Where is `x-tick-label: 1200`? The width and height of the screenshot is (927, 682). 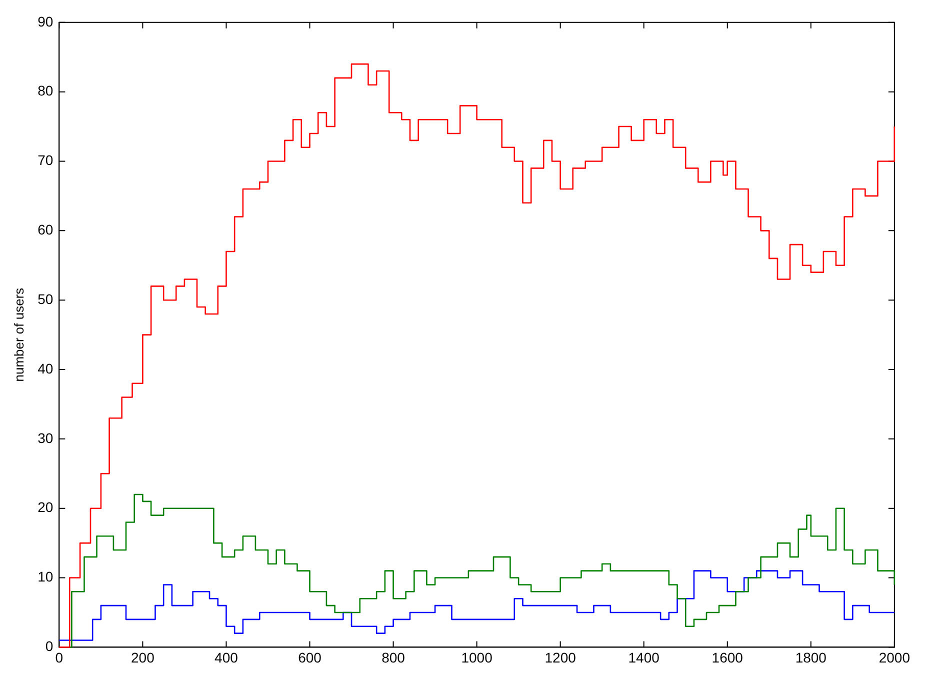
x-tick-label: 1200 is located at coordinates (560, 657).